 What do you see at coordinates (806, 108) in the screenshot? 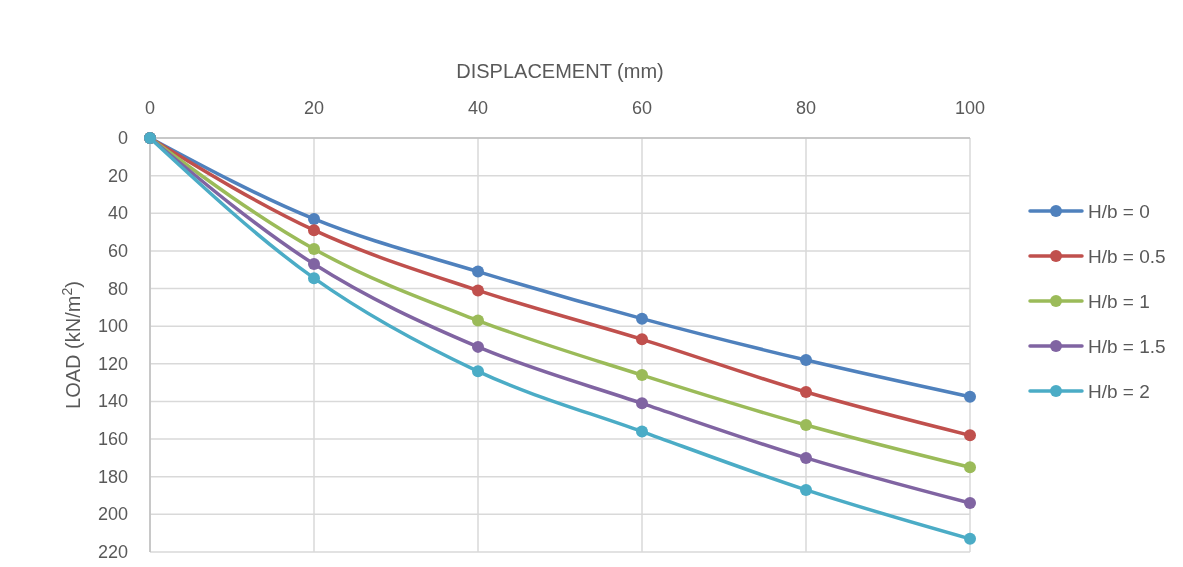
I see `x-tick-label: 80` at bounding box center [806, 108].